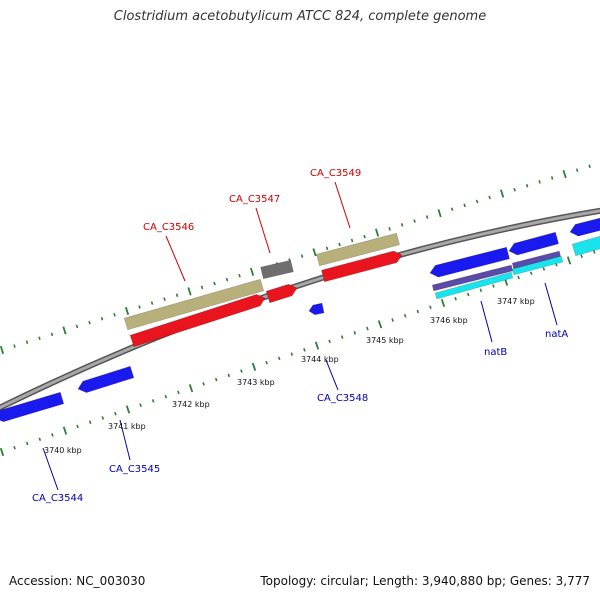 Image resolution: width=600 pixels, height=600 pixels. What do you see at coordinates (486, 321) in the screenshot?
I see `leader-natb` at bounding box center [486, 321].